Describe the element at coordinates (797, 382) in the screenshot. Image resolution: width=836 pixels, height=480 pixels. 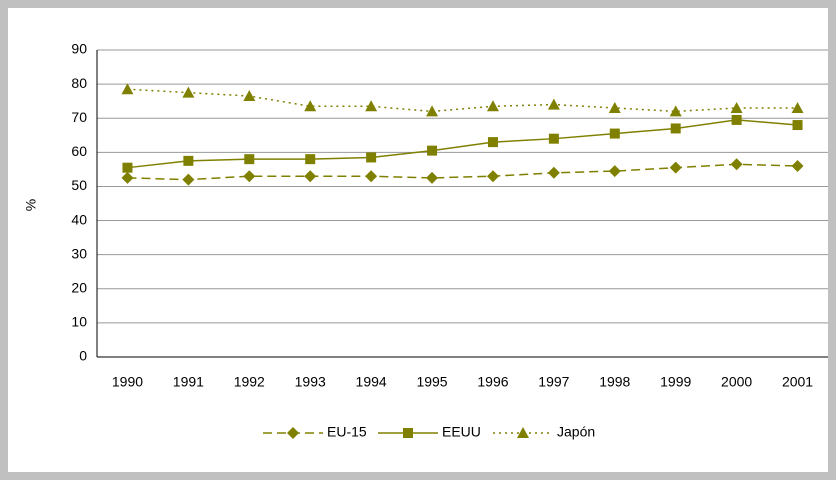
I see `x-tick-label: 2001` at that location.